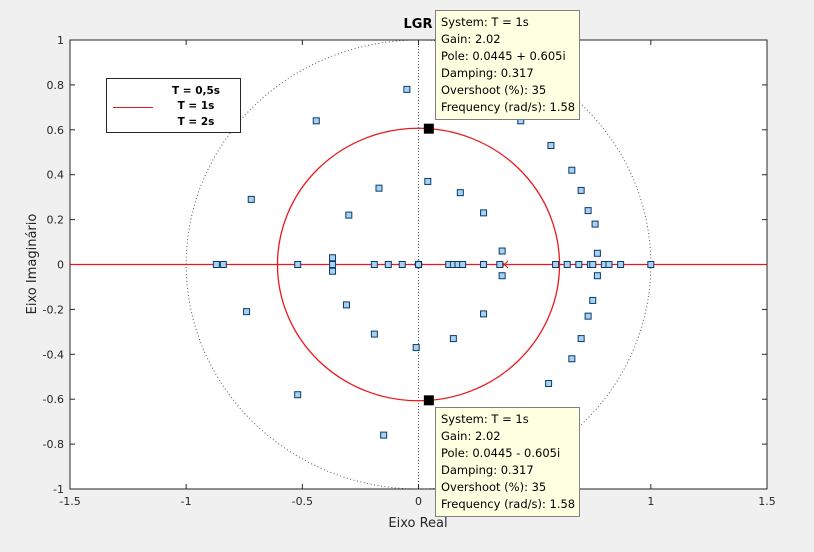  Describe the element at coordinates (196, 106) in the screenshot. I see `legend-label: T = 1s` at that location.